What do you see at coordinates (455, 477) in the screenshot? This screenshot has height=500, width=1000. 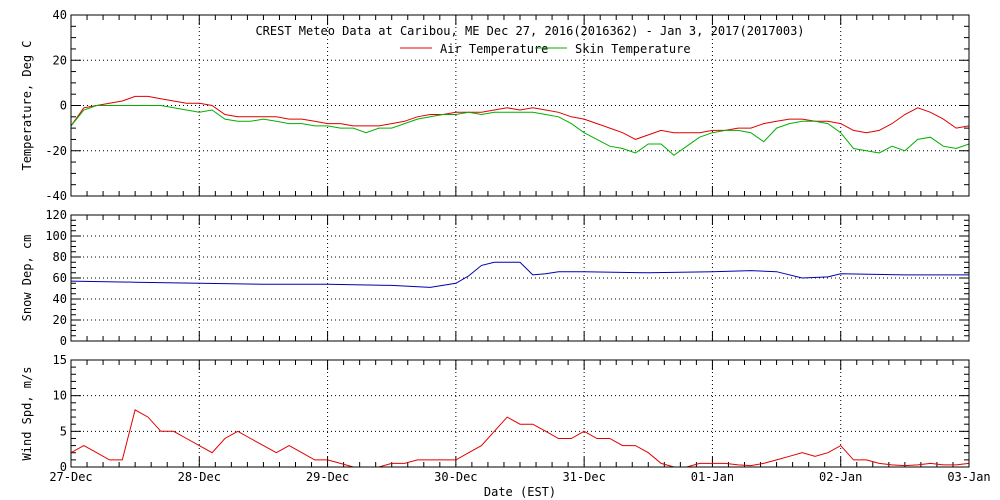 I see `x-tick-label: 30-Dec` at bounding box center [455, 477].